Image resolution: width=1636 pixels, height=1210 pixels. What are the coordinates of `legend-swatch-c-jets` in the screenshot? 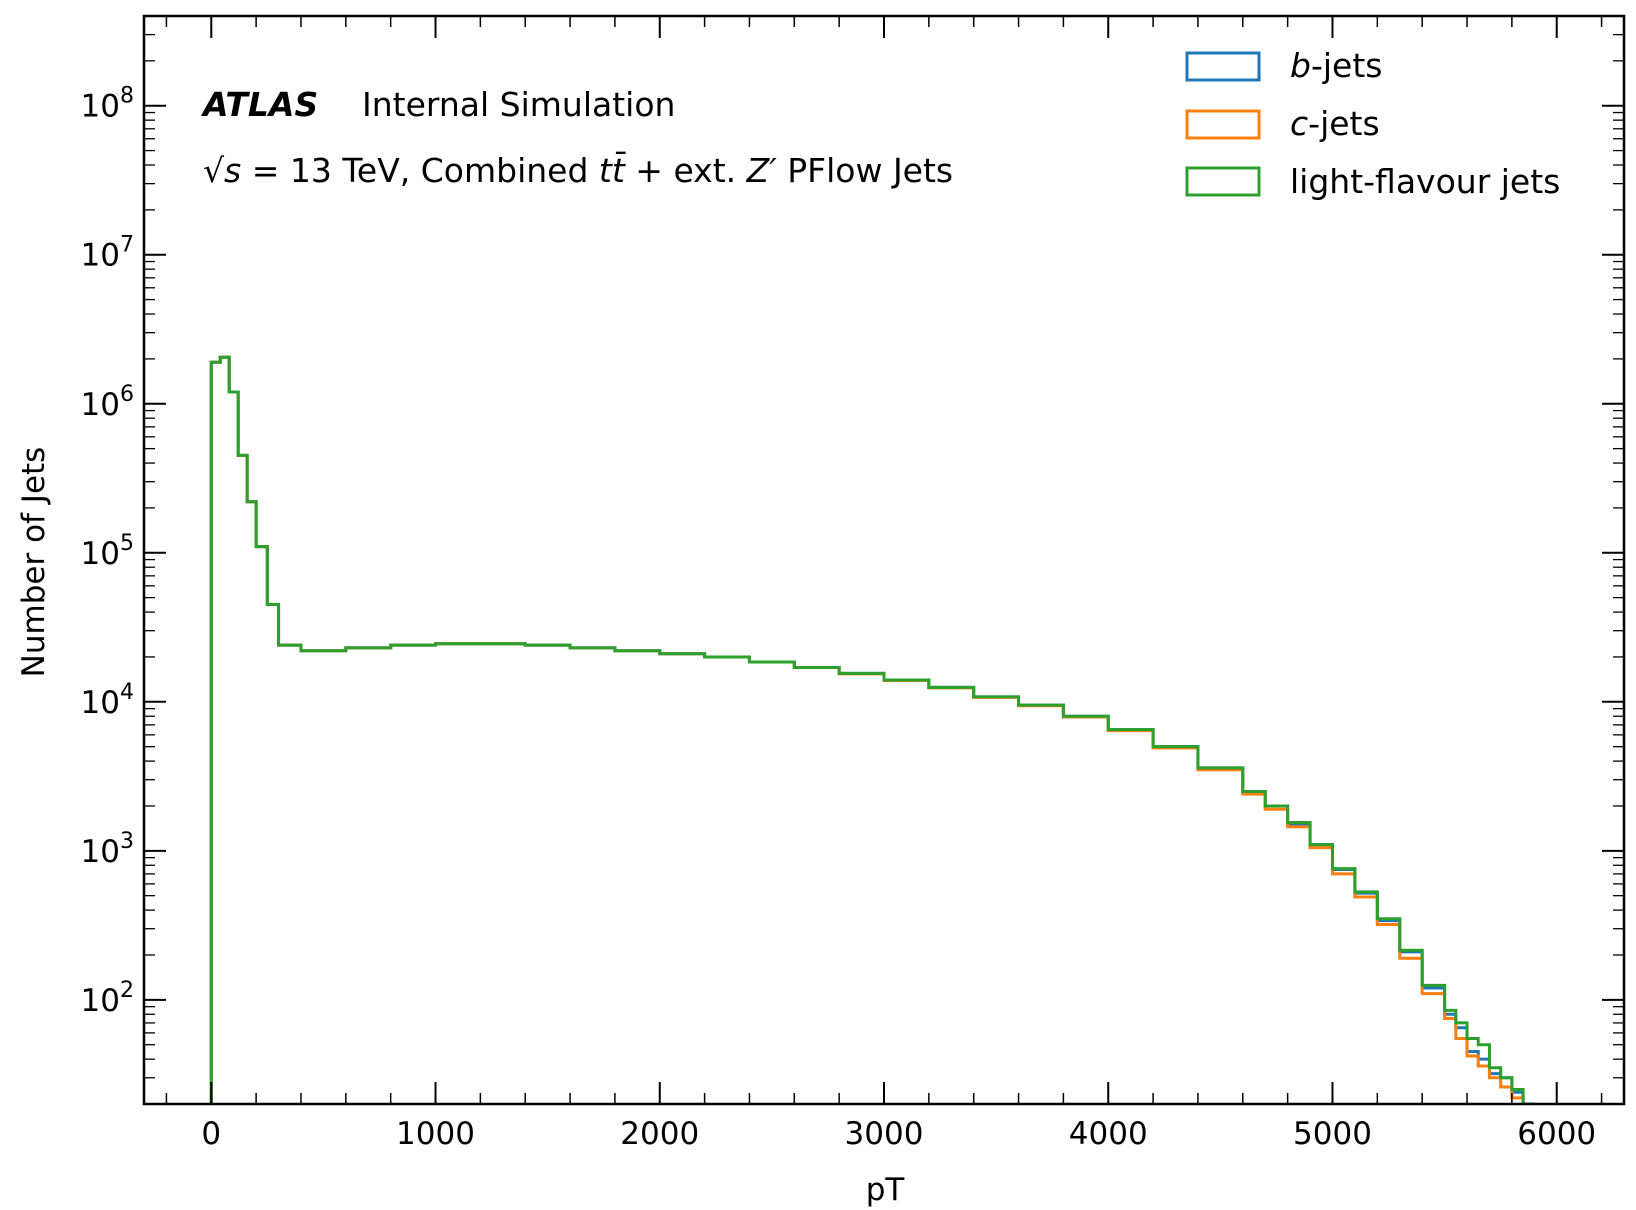 It's located at (1223, 124).